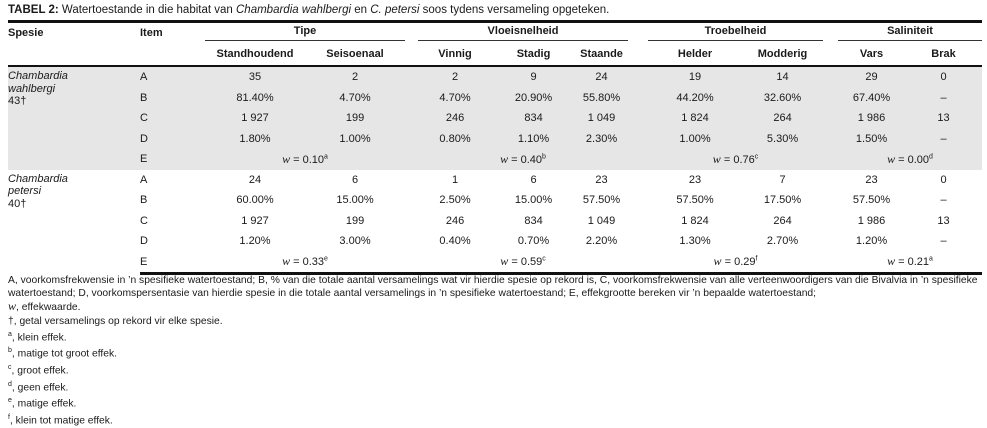 The height and width of the screenshot is (428, 987). Describe the element at coordinates (147, 10) in the screenshot. I see `caption-text: Watertoestande in die habitat van` at that location.